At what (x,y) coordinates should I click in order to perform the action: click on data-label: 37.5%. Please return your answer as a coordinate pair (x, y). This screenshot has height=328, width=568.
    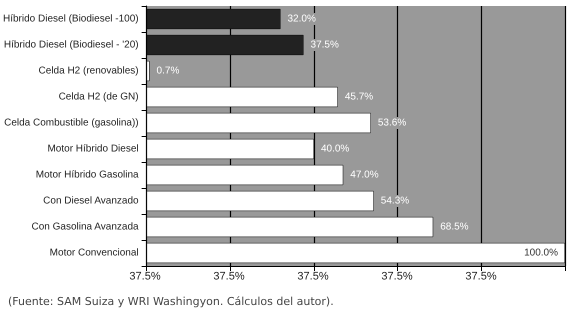
    Looking at the image, I should click on (324, 45).